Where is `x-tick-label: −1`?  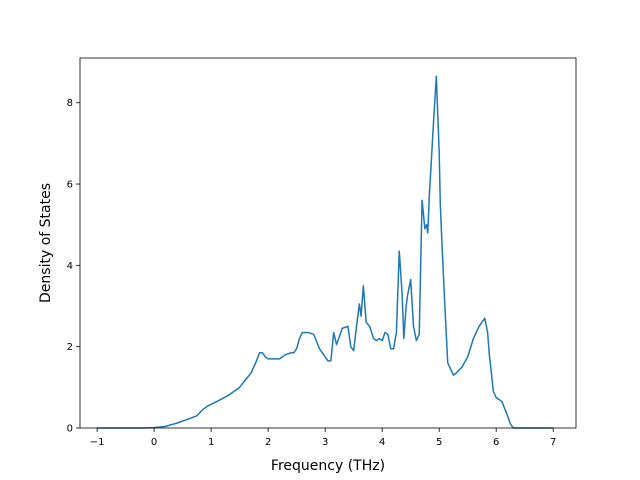
x-tick-label: −1 is located at coordinates (97, 442).